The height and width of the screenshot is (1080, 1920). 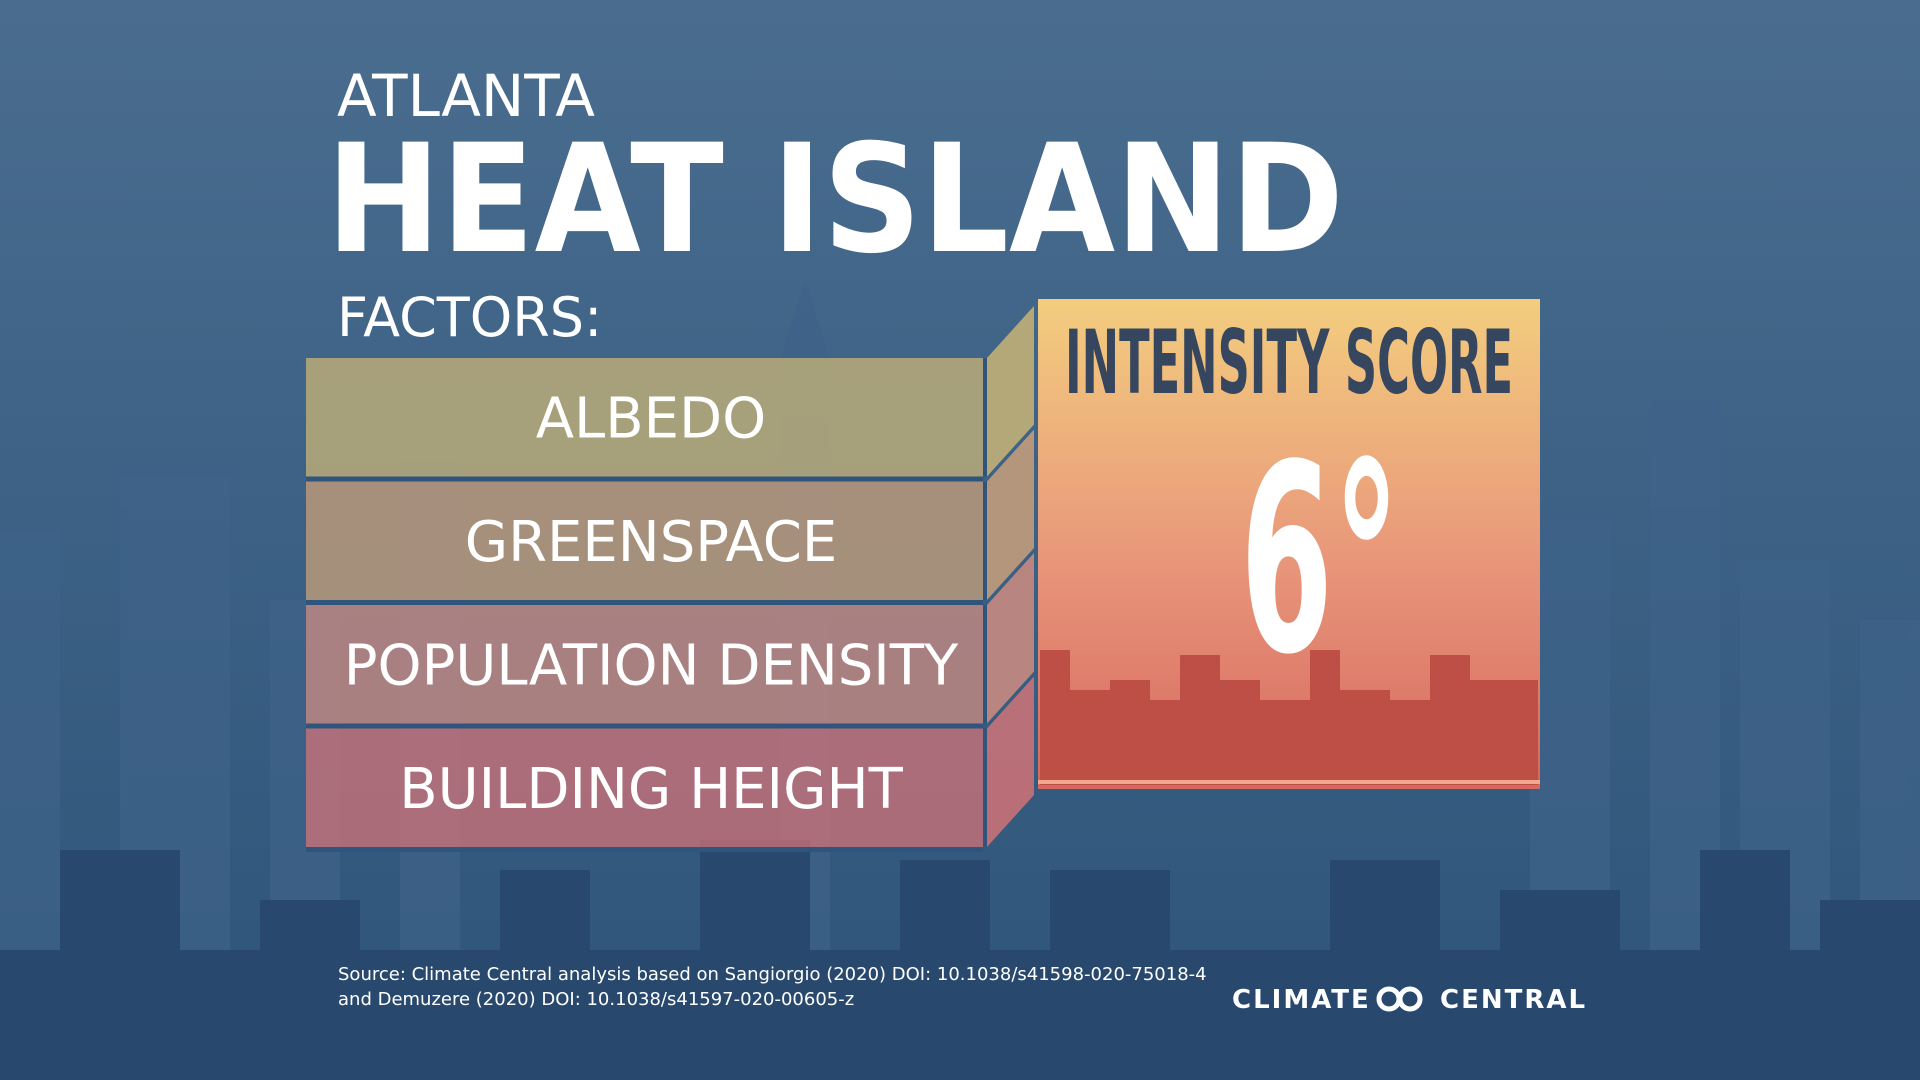 I want to click on factors-label: FACTORS:, so click(x=469, y=317).